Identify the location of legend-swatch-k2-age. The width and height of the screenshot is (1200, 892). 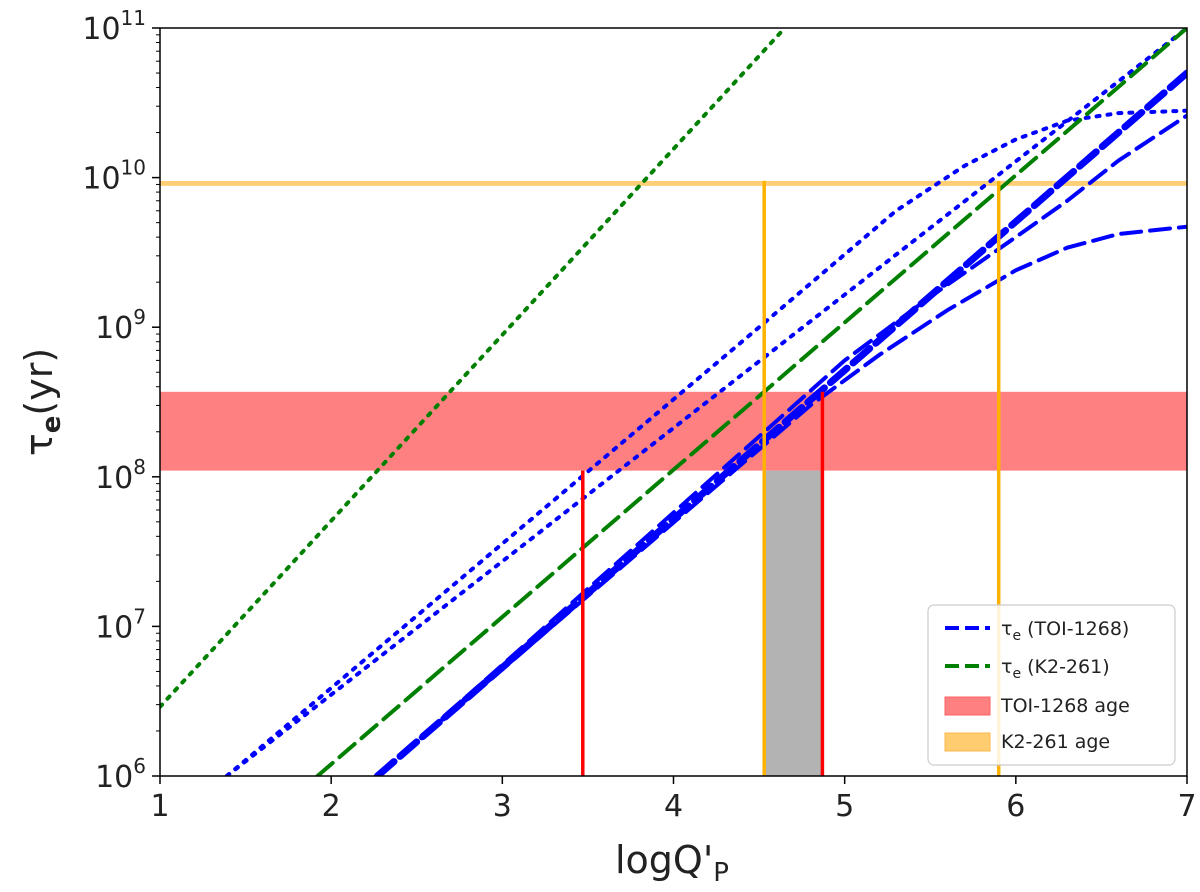
(967, 742).